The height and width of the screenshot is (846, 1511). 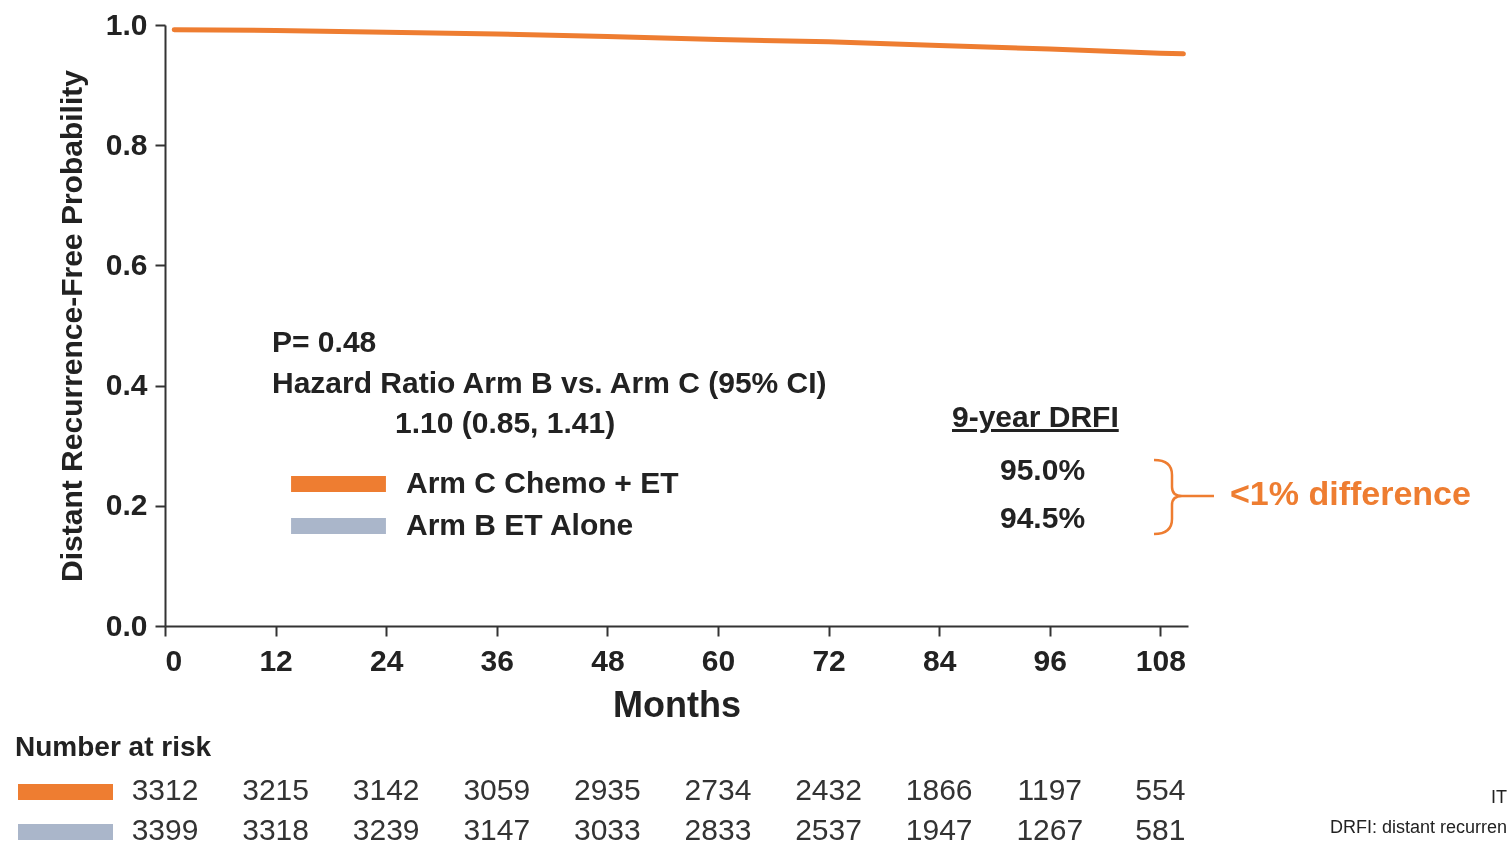 I want to click on y-tick-label: 0.4, so click(x=126, y=385).